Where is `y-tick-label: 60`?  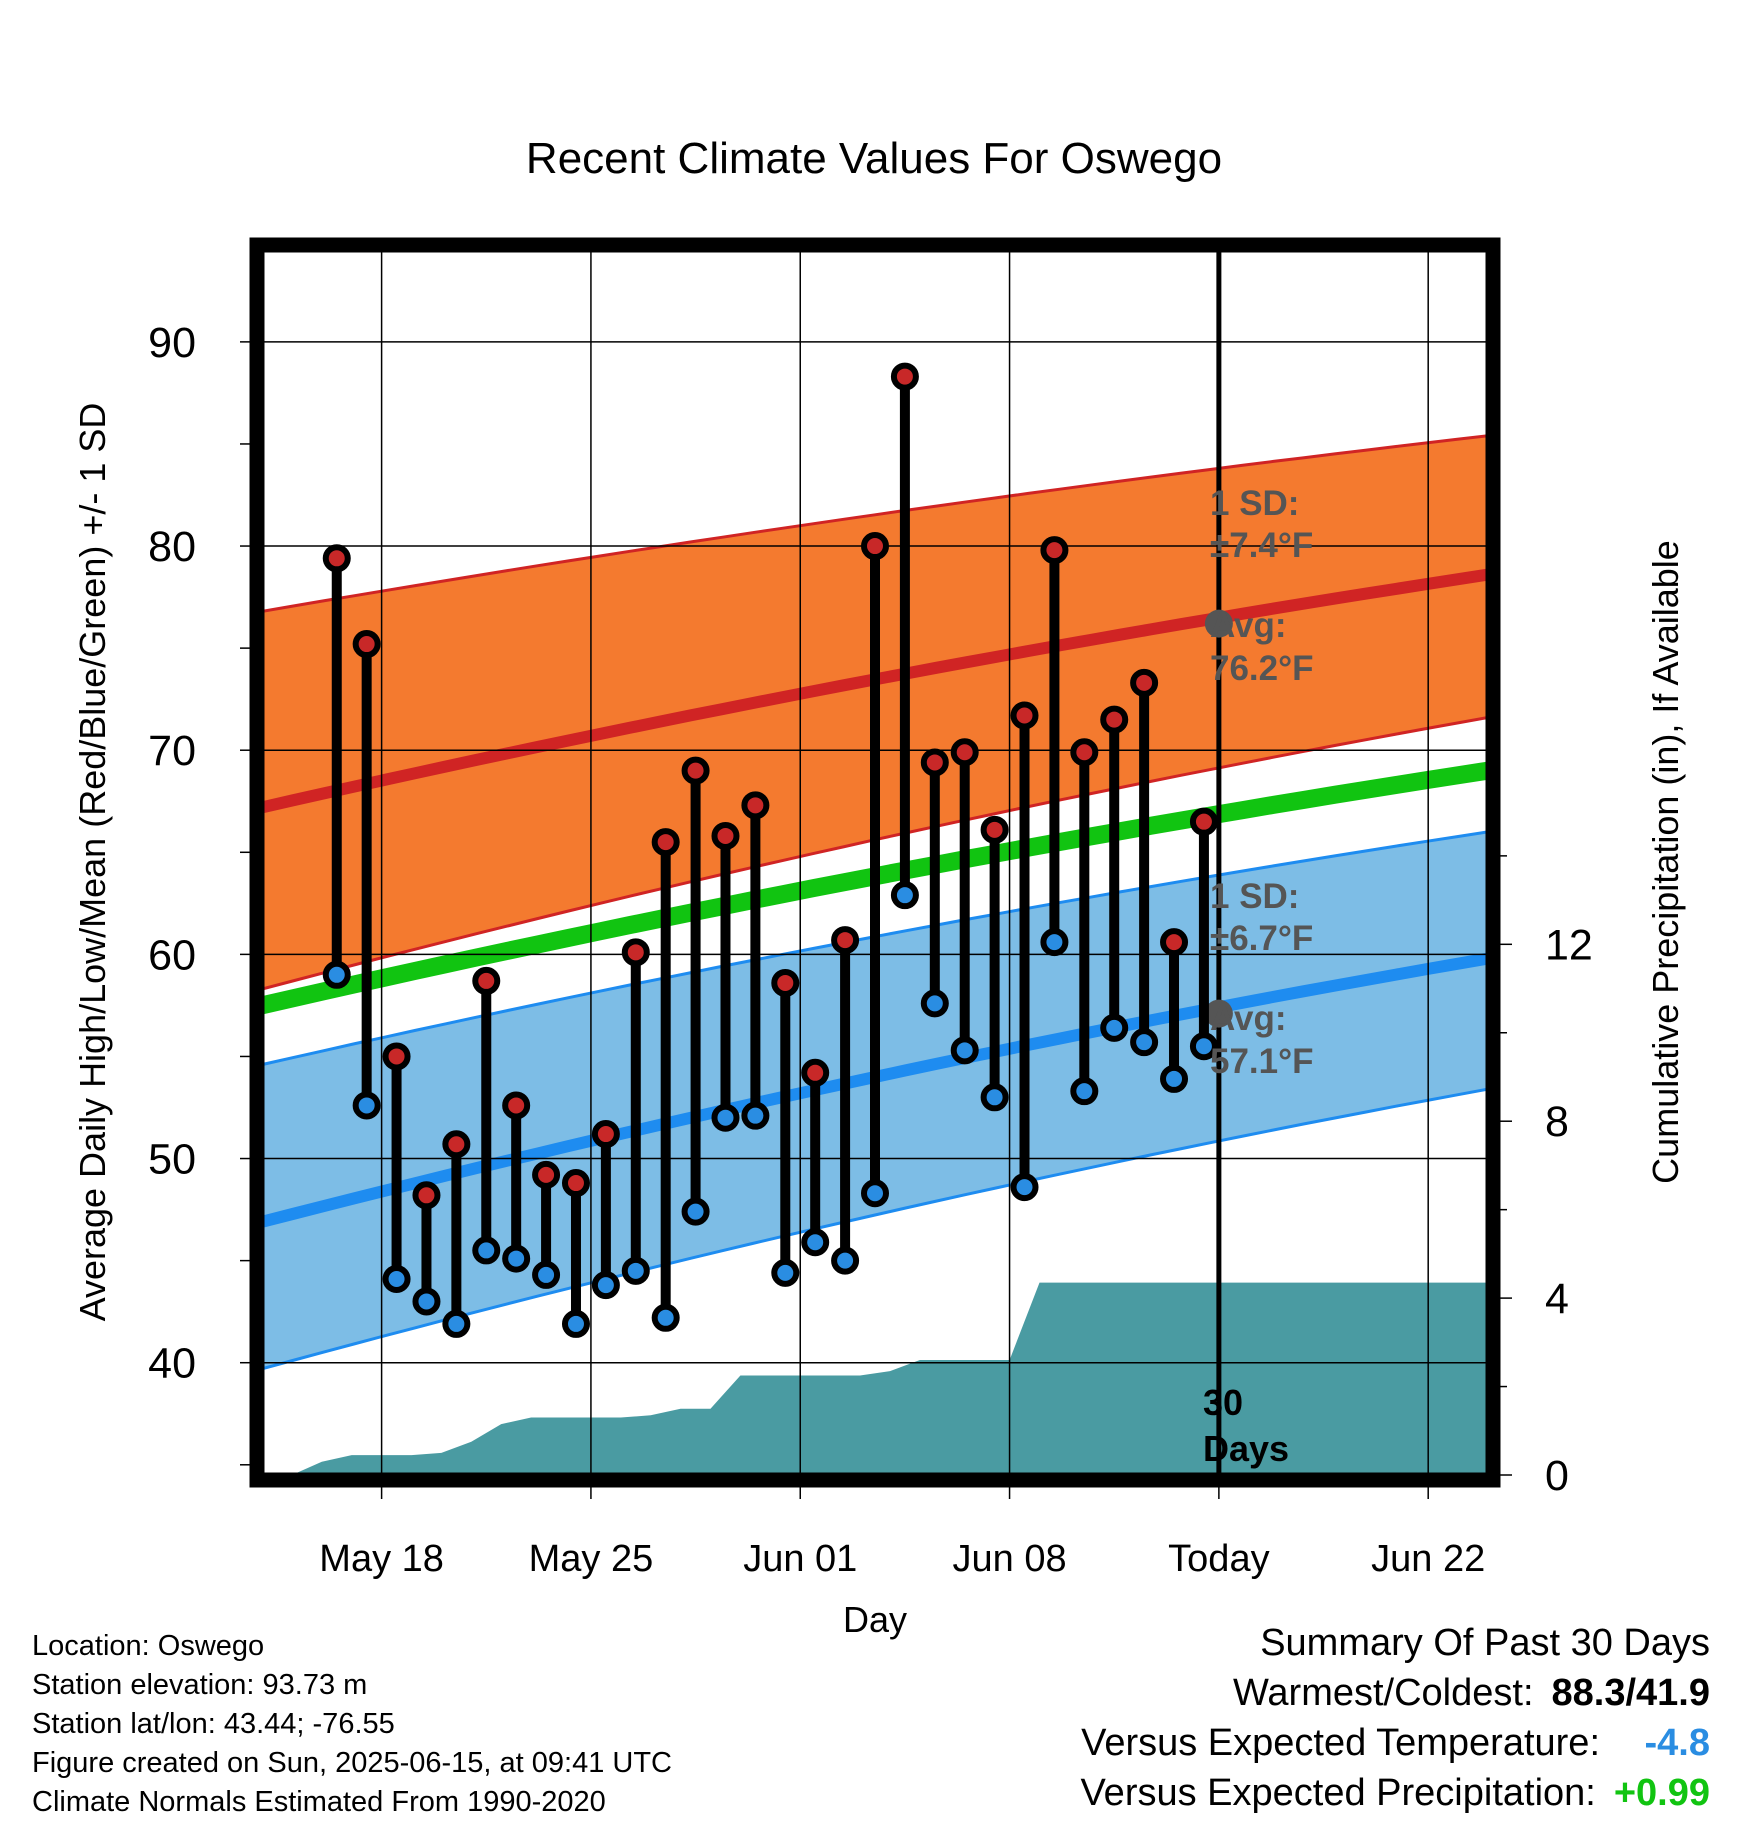 y-tick-label: 60 is located at coordinates (172, 955).